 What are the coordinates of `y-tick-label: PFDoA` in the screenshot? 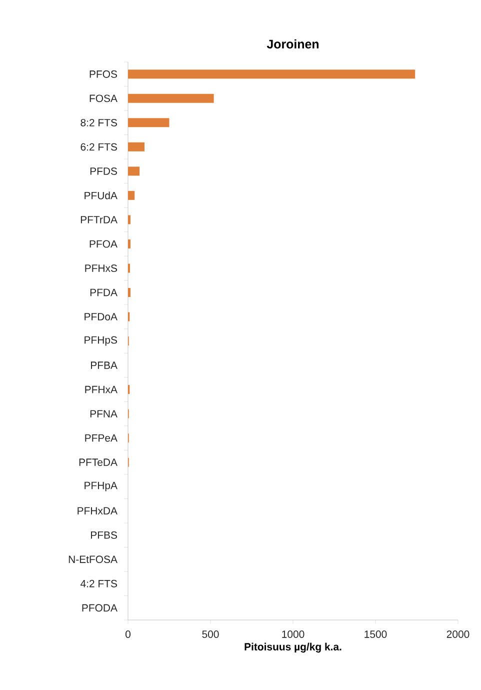 It's located at (101, 316).